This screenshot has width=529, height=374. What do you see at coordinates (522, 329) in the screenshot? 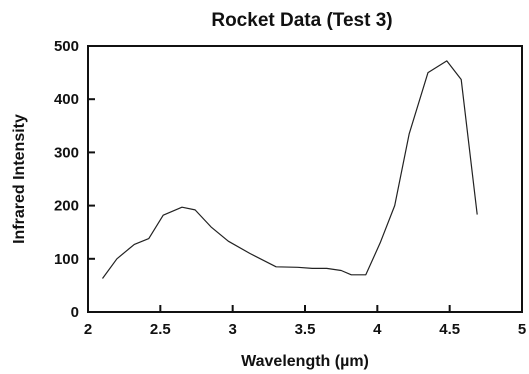
I see `x-tick-label: 5` at bounding box center [522, 329].